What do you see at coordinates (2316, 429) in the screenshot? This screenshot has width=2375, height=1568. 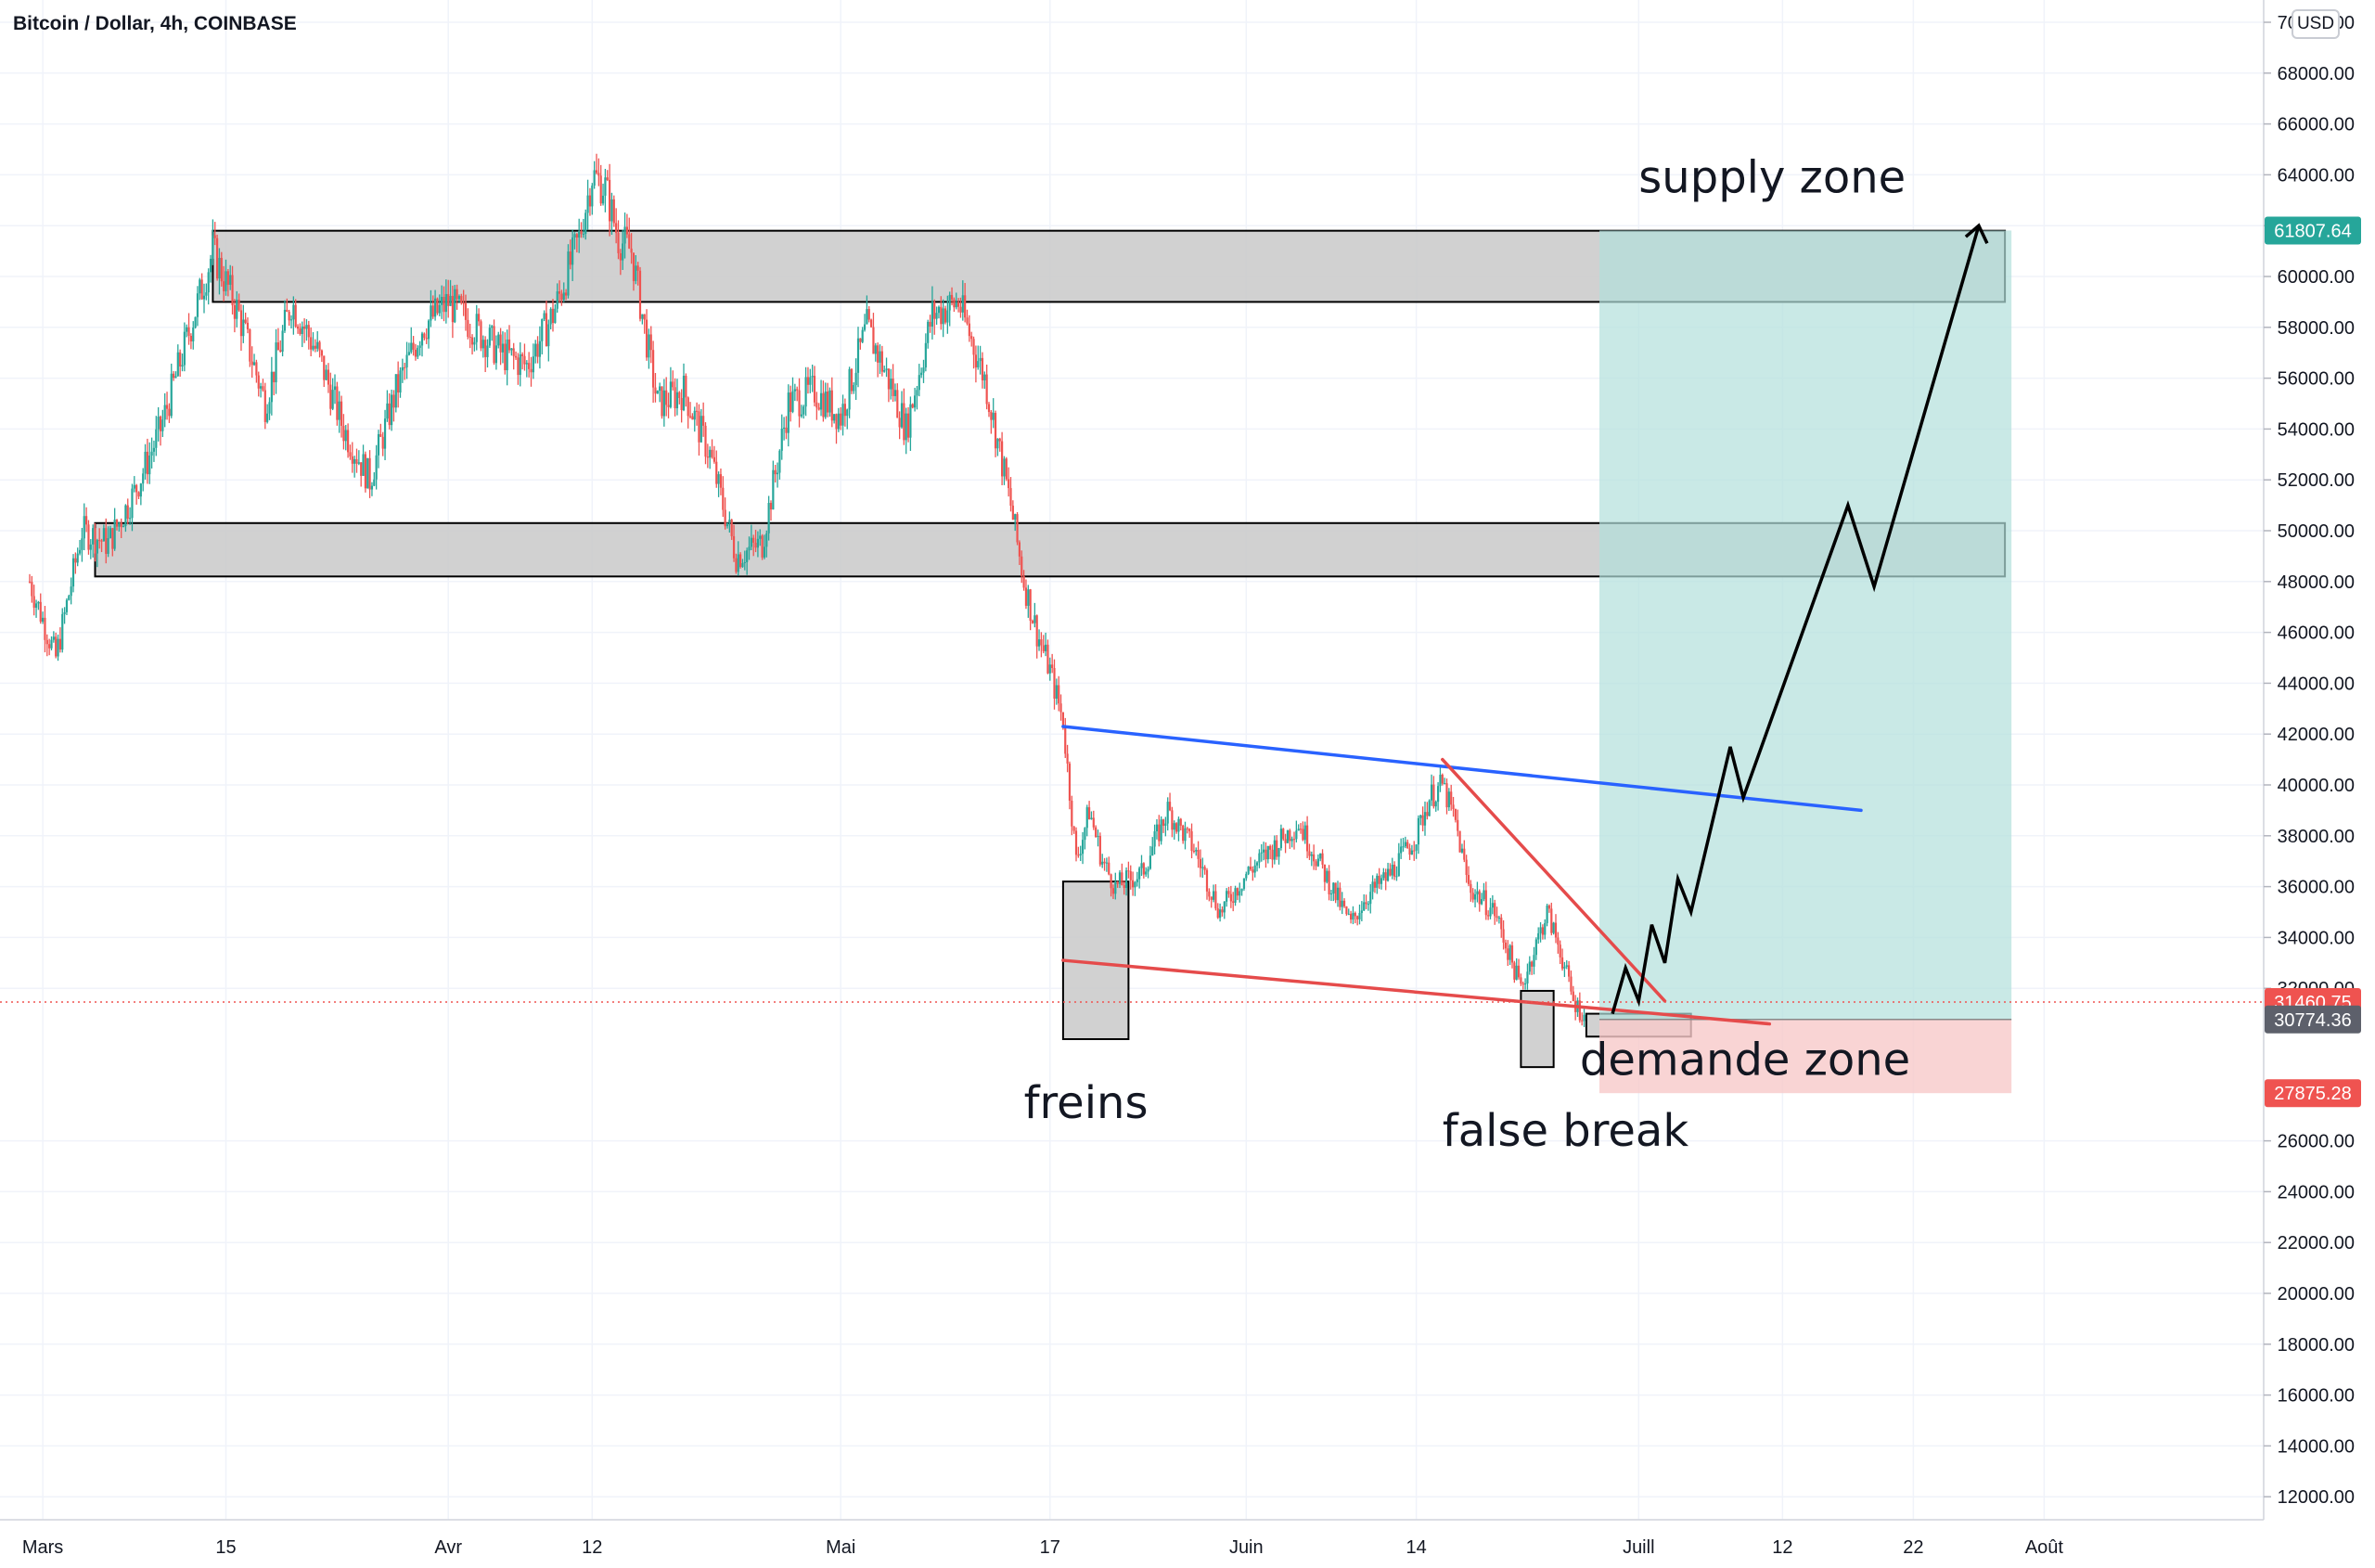 I see `y-tick-label: 54000.00` at bounding box center [2316, 429].